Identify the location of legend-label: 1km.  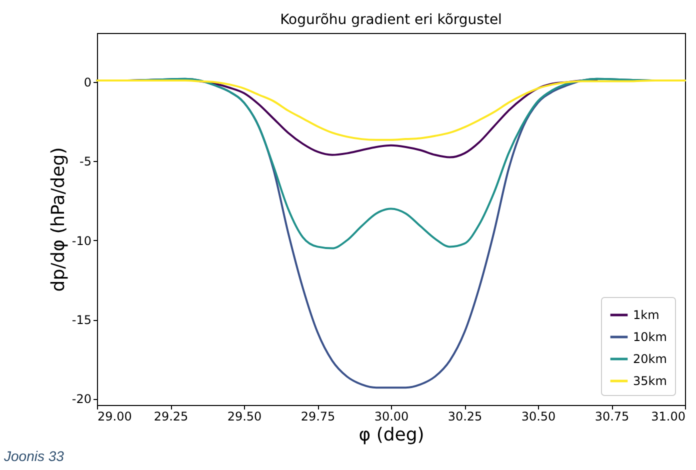
(646, 315).